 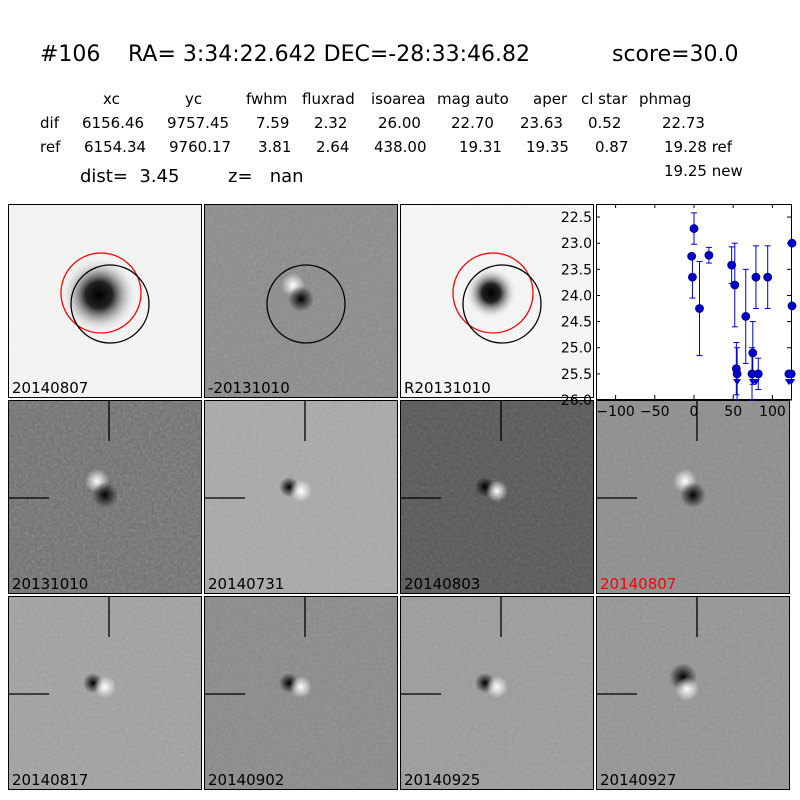 I want to click on x-tick-label: −50, so click(x=655, y=412).